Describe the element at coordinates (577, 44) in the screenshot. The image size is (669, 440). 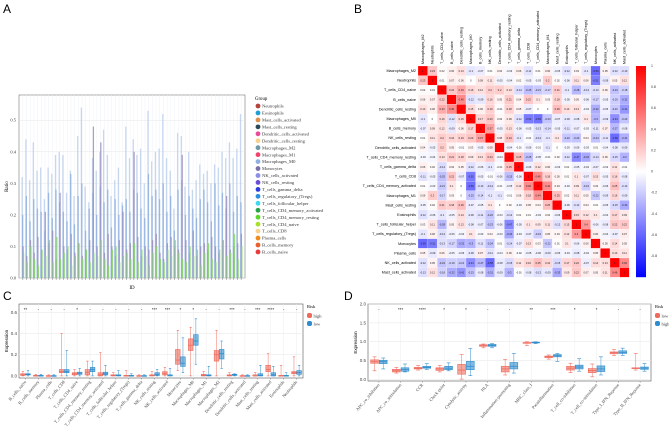
I see `column-label: T_cells_follicular_helper` at that location.